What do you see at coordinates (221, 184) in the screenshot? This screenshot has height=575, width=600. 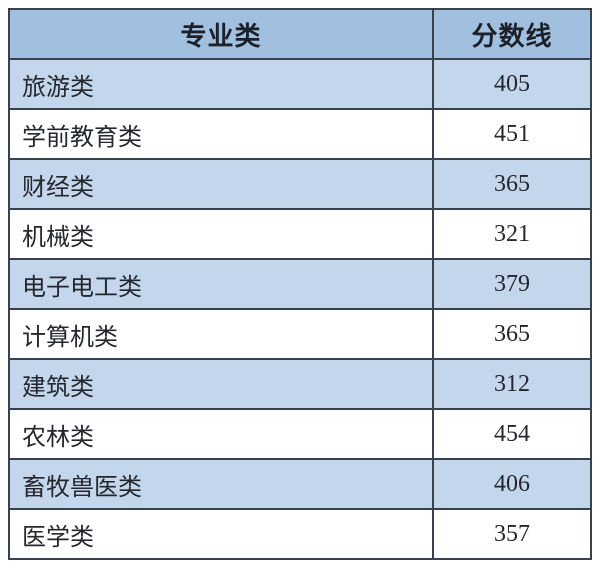 I see `category-cell: 财经类` at bounding box center [221, 184].